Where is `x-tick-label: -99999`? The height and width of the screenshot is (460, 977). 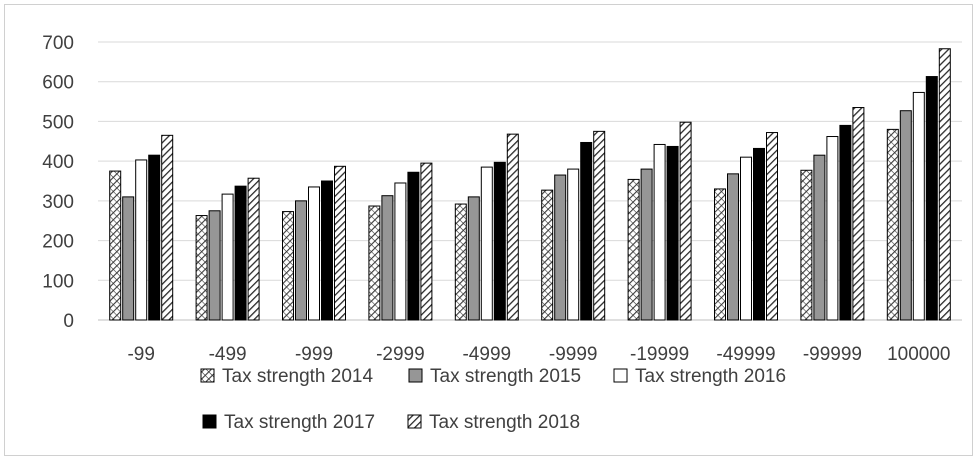
x-tick-label: -99999 is located at coordinates (832, 354).